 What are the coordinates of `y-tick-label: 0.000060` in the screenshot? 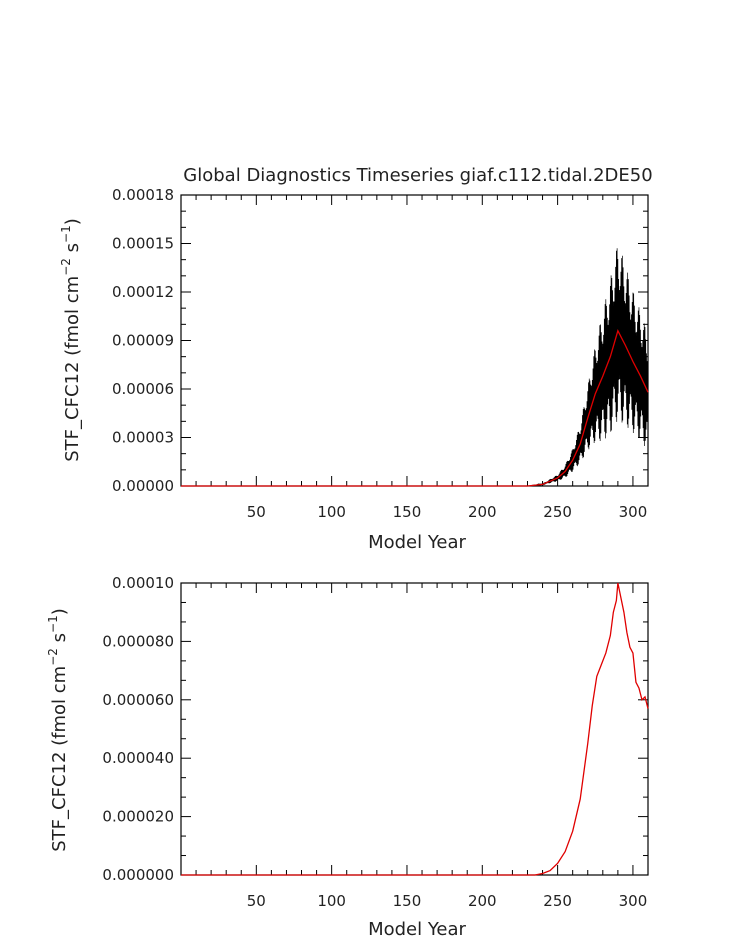 It's located at (138, 700).